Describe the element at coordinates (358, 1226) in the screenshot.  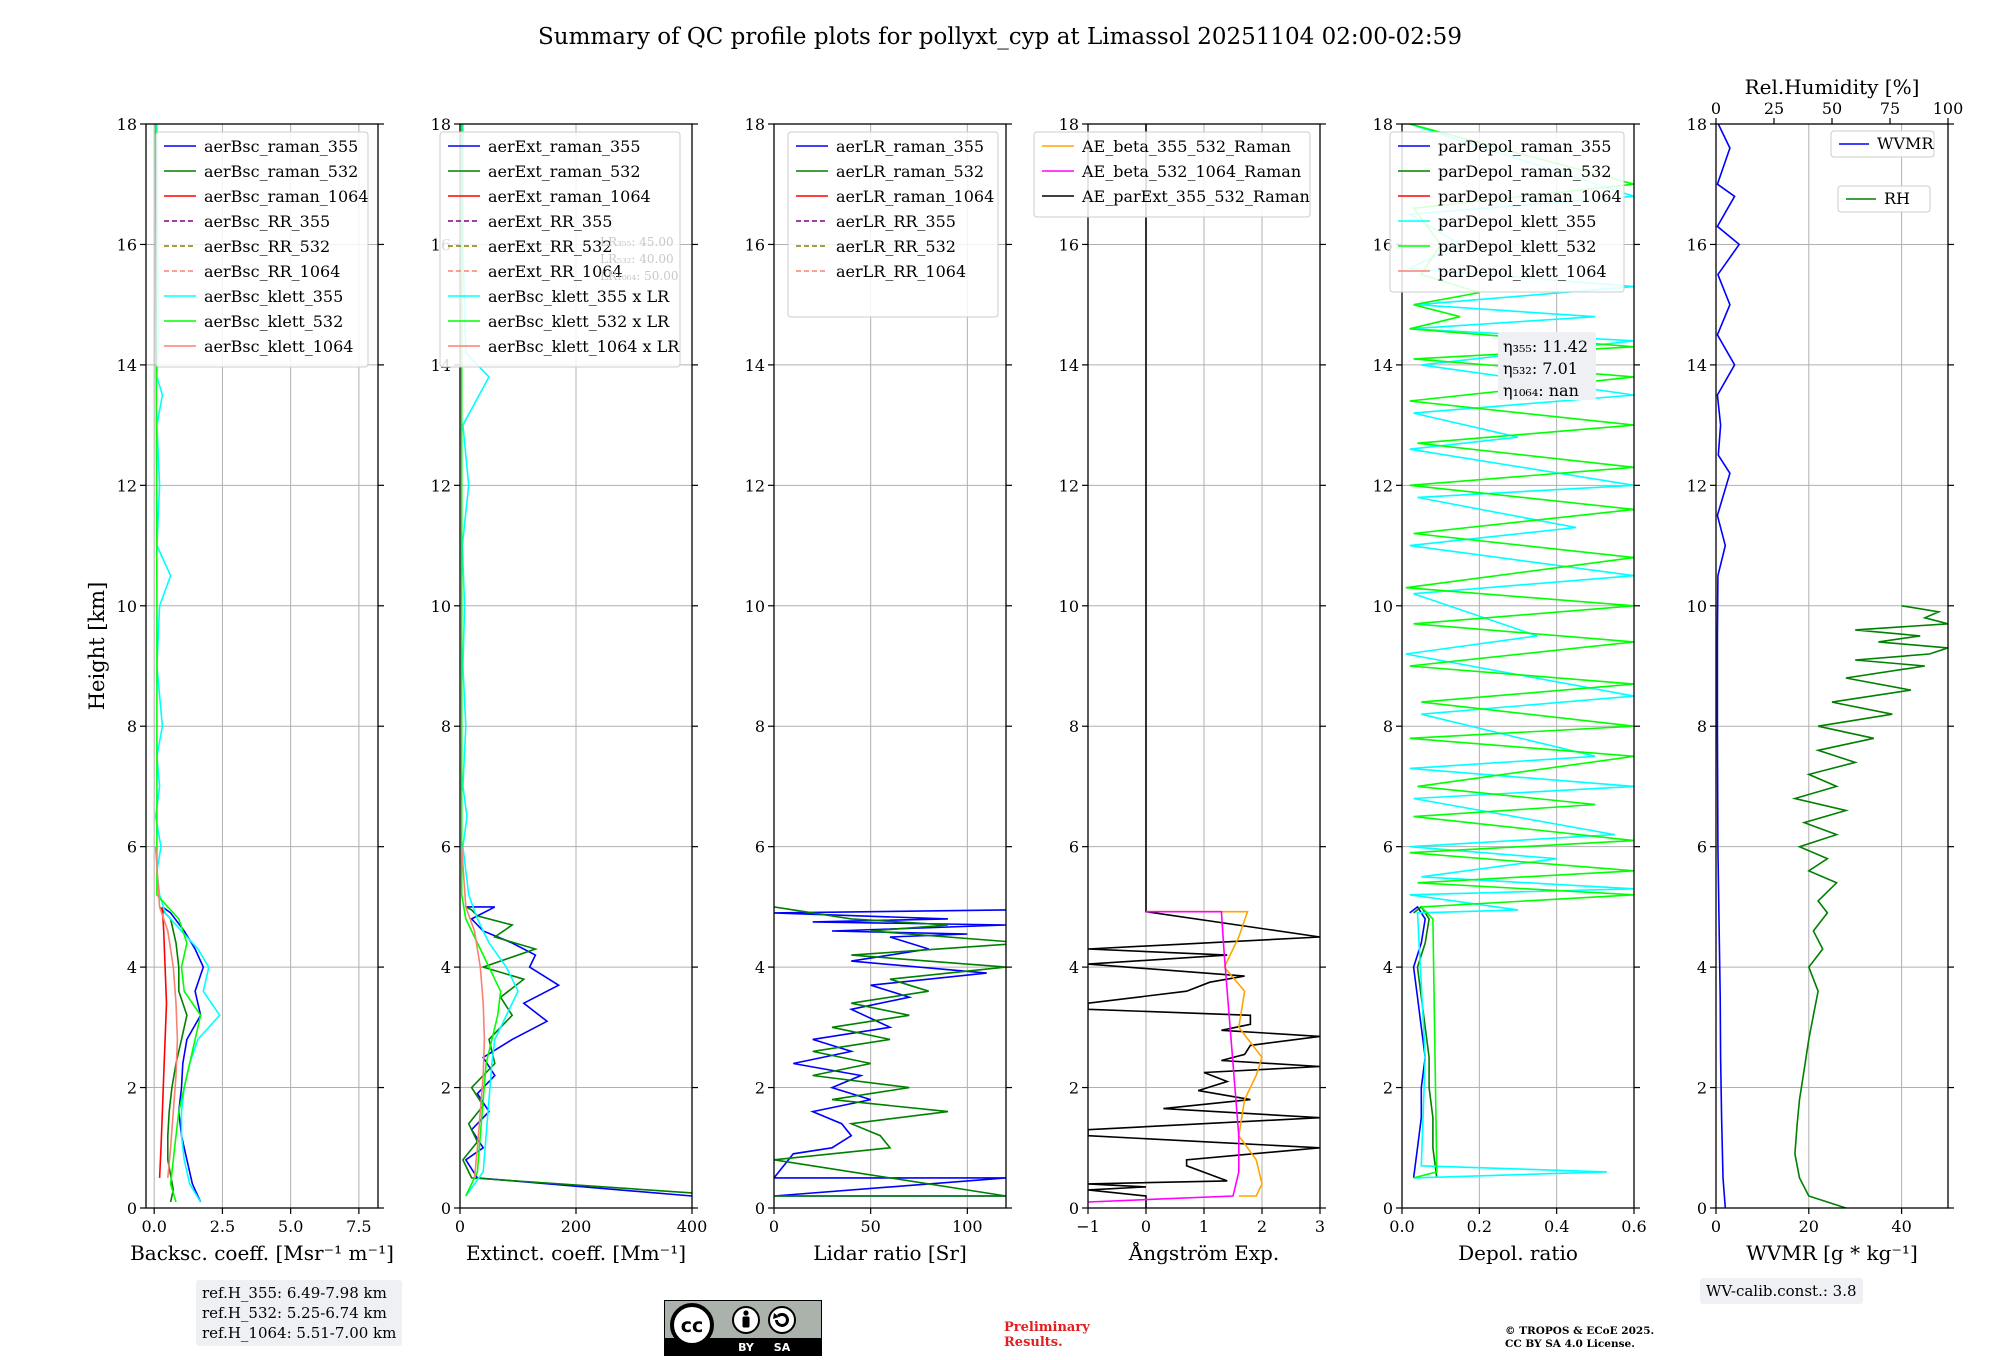
I see `xtick-label-3: 7.5` at that location.